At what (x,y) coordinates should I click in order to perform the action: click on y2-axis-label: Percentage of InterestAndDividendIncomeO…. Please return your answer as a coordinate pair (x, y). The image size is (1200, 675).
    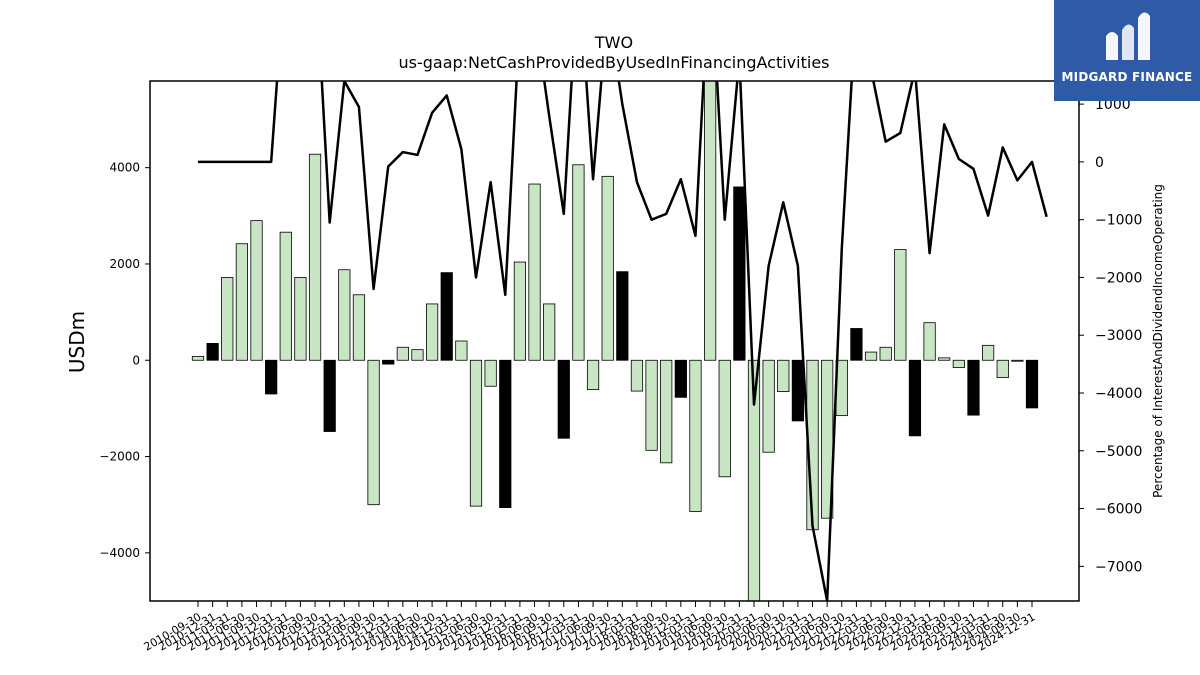
    Looking at the image, I should click on (1158, 341).